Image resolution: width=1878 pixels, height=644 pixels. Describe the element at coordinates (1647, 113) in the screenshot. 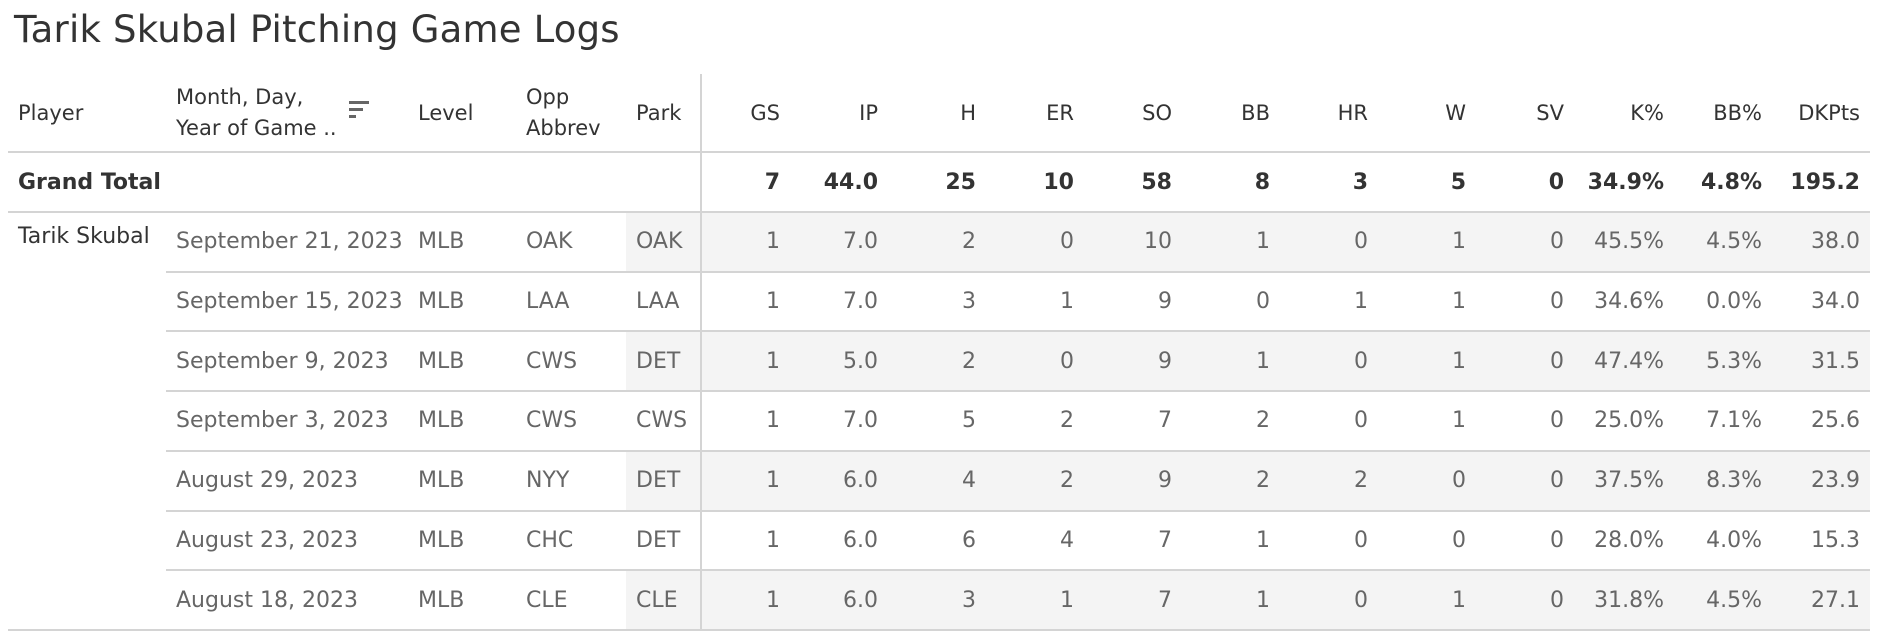

I see `column-header-k-pct: K%` at that location.